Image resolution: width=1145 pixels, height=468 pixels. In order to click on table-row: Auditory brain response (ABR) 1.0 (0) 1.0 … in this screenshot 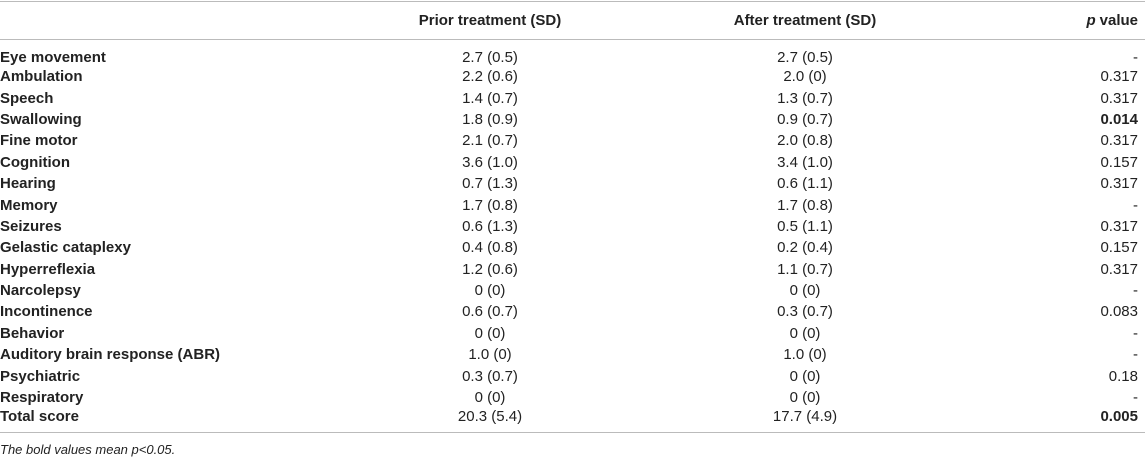, I will do `click(572, 354)`.